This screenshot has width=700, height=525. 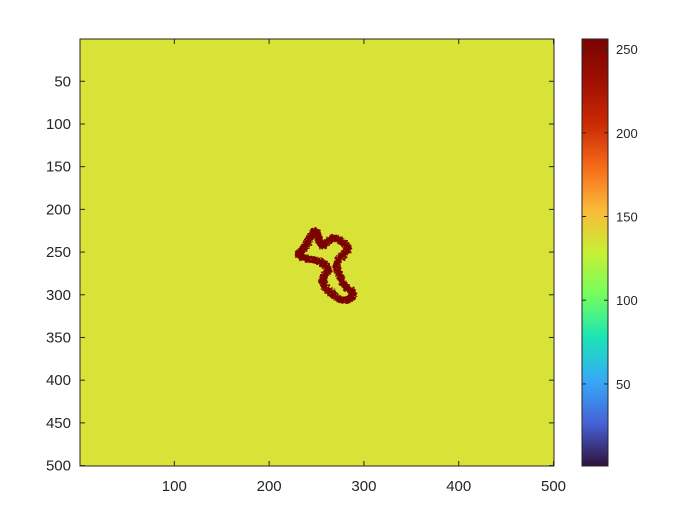 I want to click on cluster-layer, so click(x=326, y=266).